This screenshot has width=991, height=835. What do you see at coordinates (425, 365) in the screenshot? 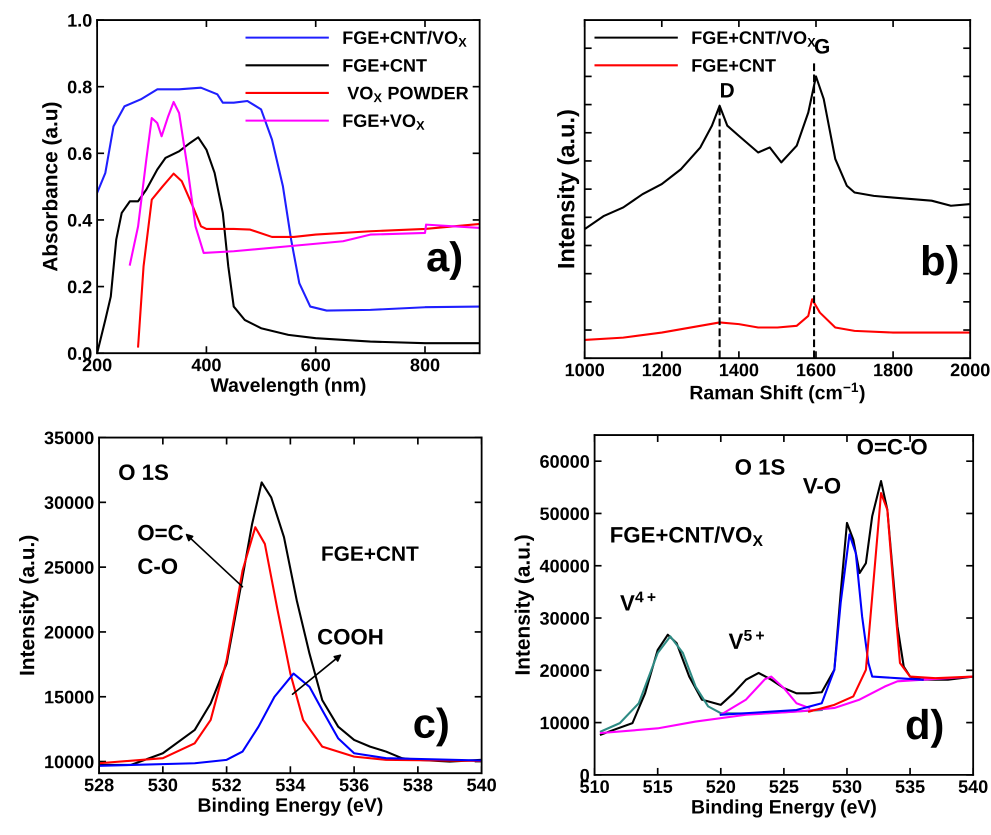
I see `x-tick-label: 800` at bounding box center [425, 365].